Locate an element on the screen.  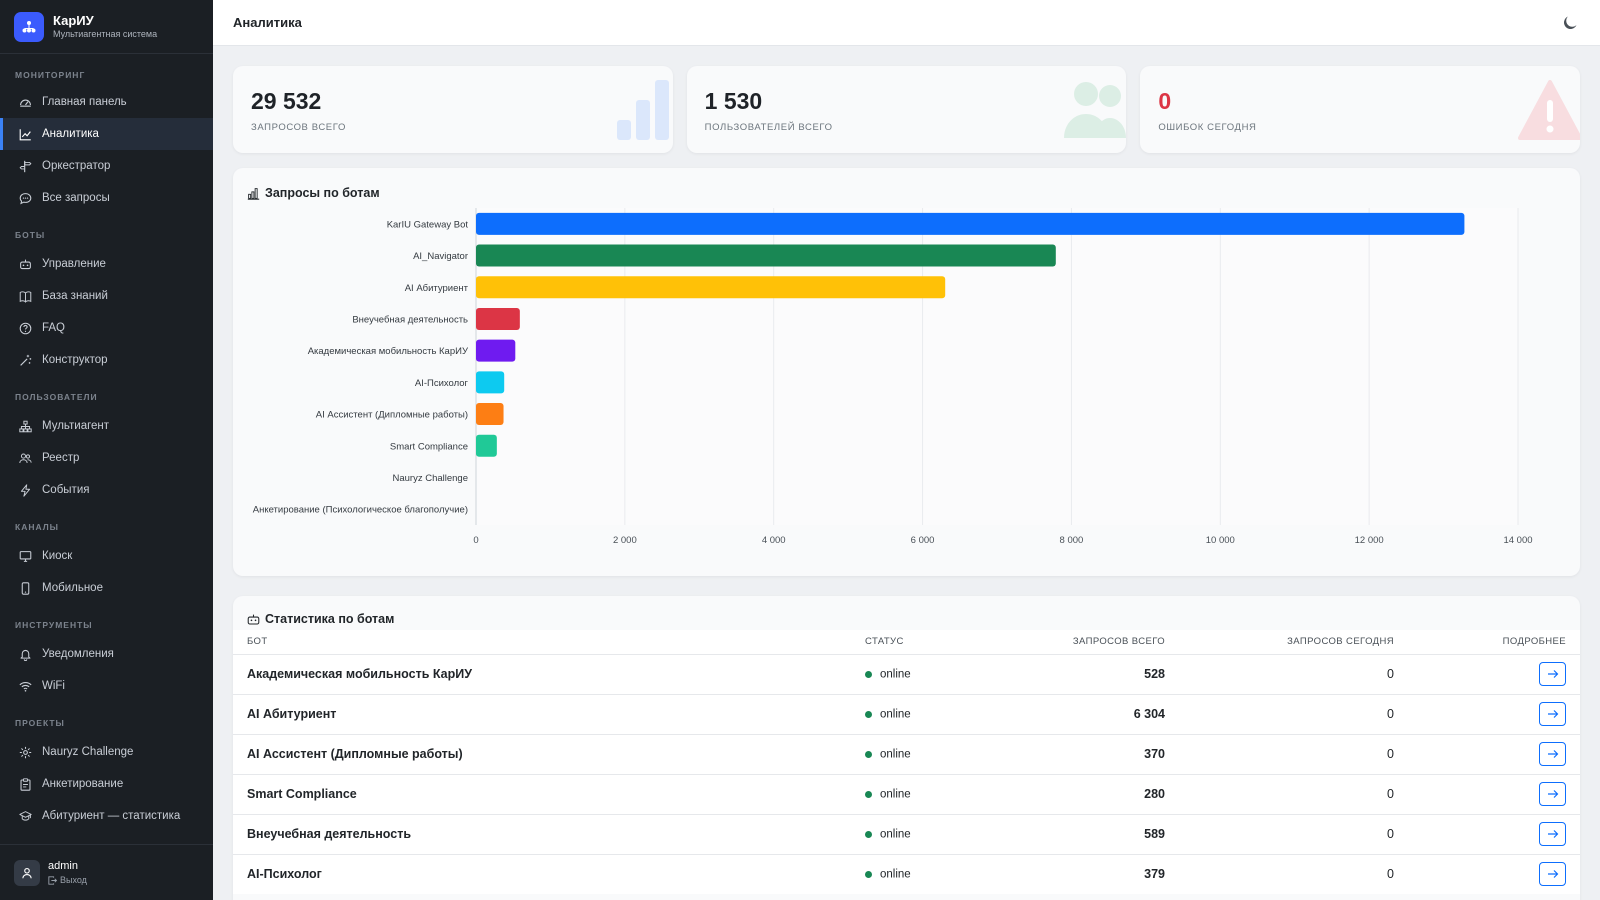
sidebar-item-all-requests: Все запросы is located at coordinates (106, 198).